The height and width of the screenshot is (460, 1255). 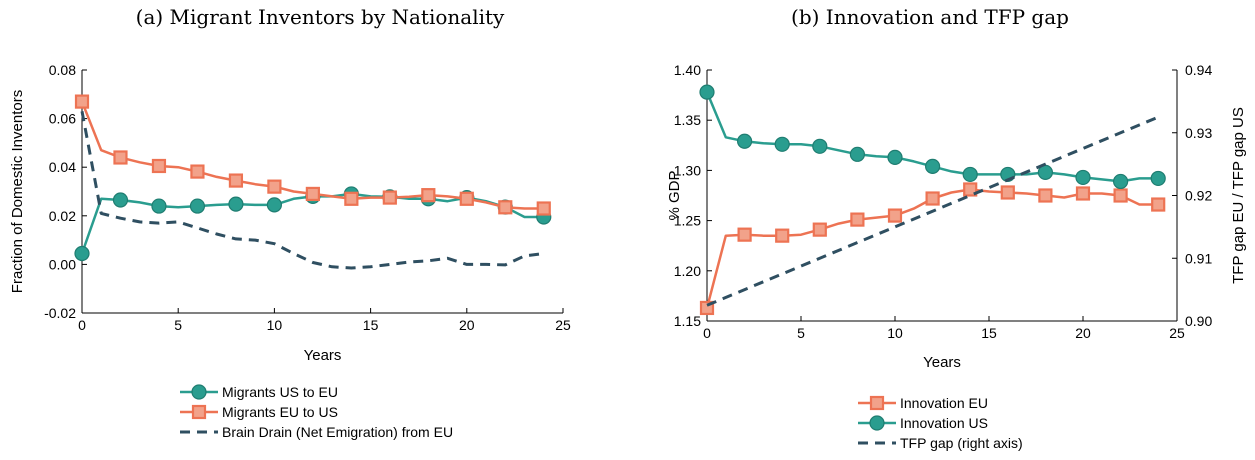 What do you see at coordinates (944, 403) in the screenshot?
I see `legend-label: Innovation EU` at bounding box center [944, 403].